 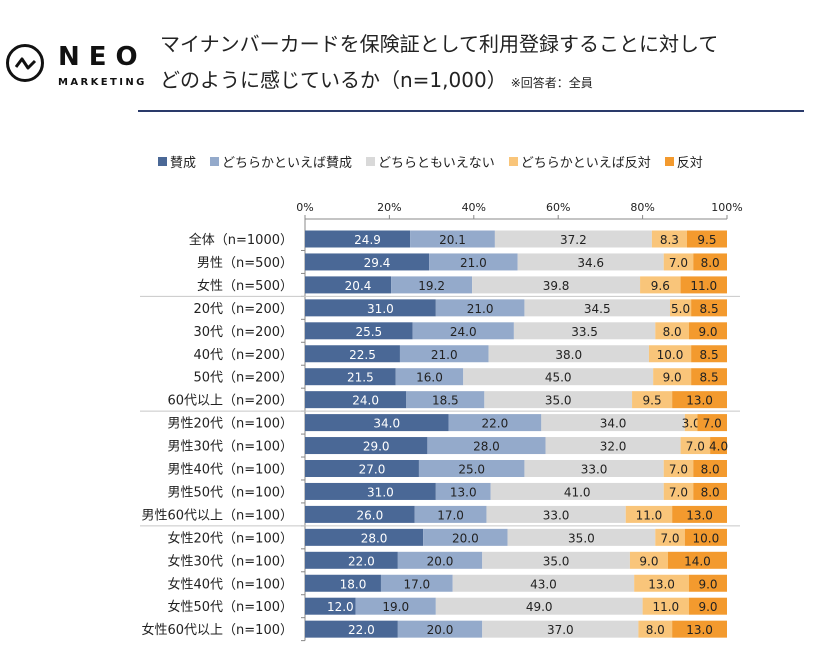 What do you see at coordinates (218, 630) in the screenshot?
I see `category-label: 女性60代以上（n=100）` at bounding box center [218, 630].